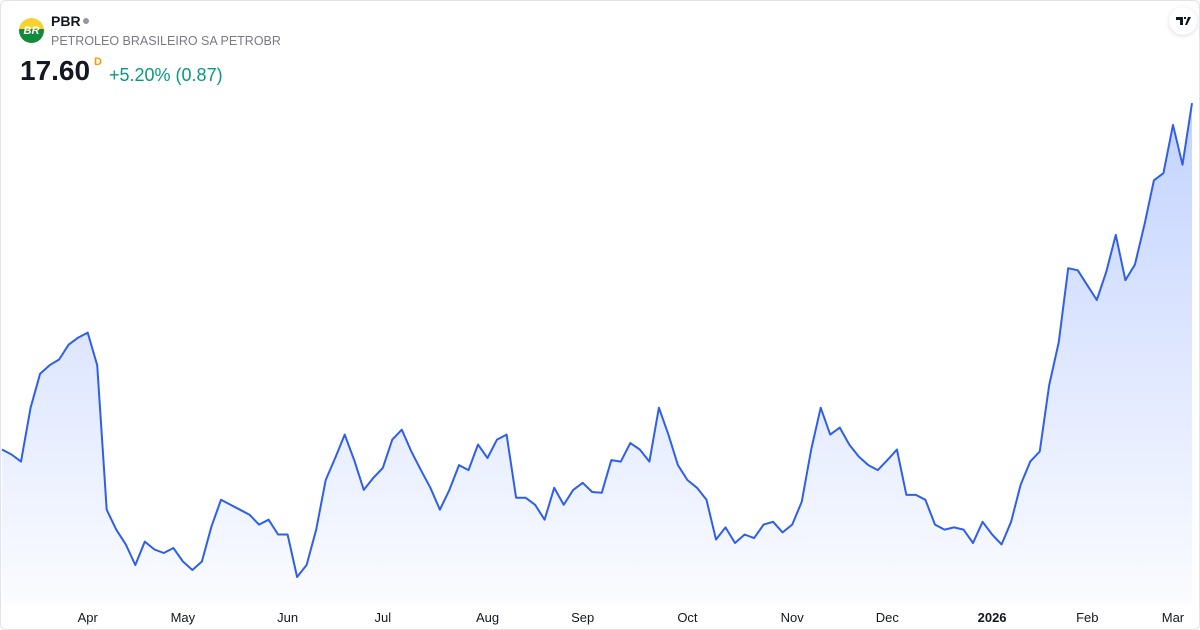 This screenshot has width=1200, height=630. I want to click on tv-icon, so click(1183, 21).